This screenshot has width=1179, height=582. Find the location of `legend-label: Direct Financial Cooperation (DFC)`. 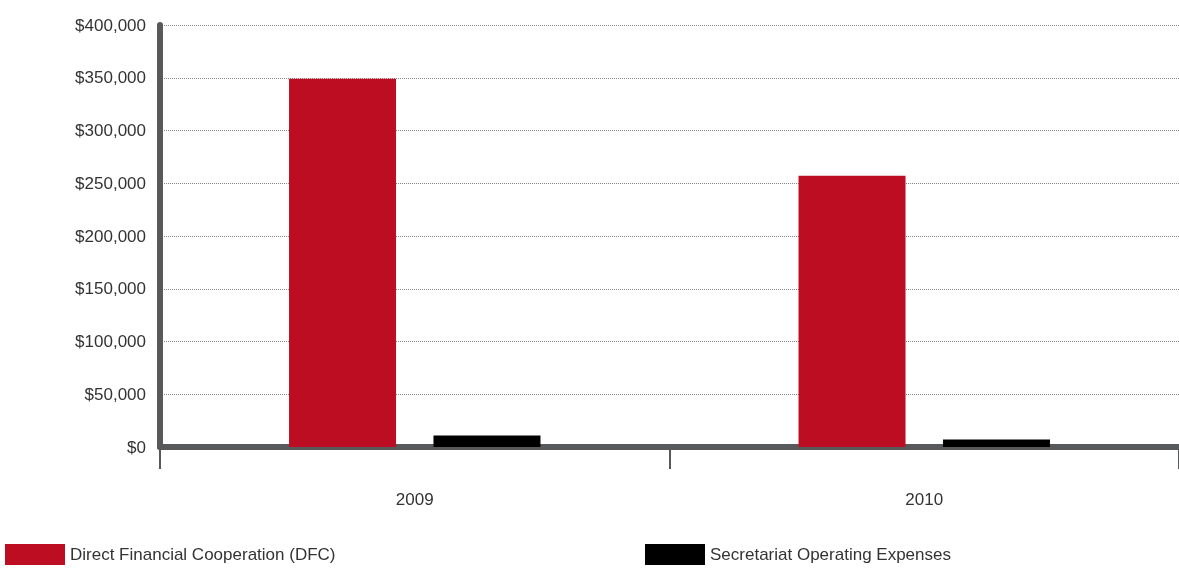

legend-label: Direct Financial Cooperation (DFC) is located at coordinates (203, 554).